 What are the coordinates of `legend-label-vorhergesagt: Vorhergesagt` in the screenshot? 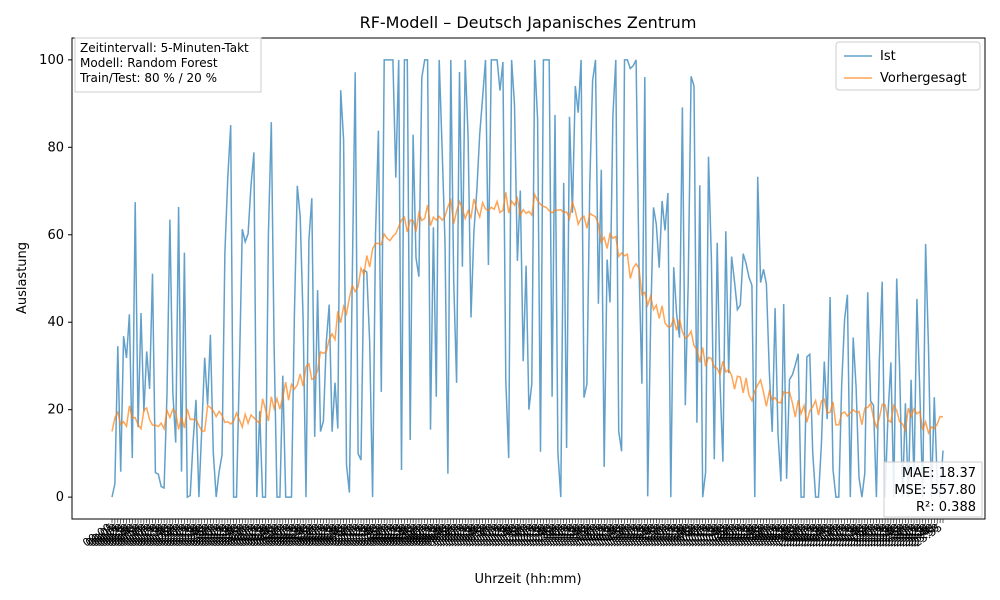 It's located at (923, 78).